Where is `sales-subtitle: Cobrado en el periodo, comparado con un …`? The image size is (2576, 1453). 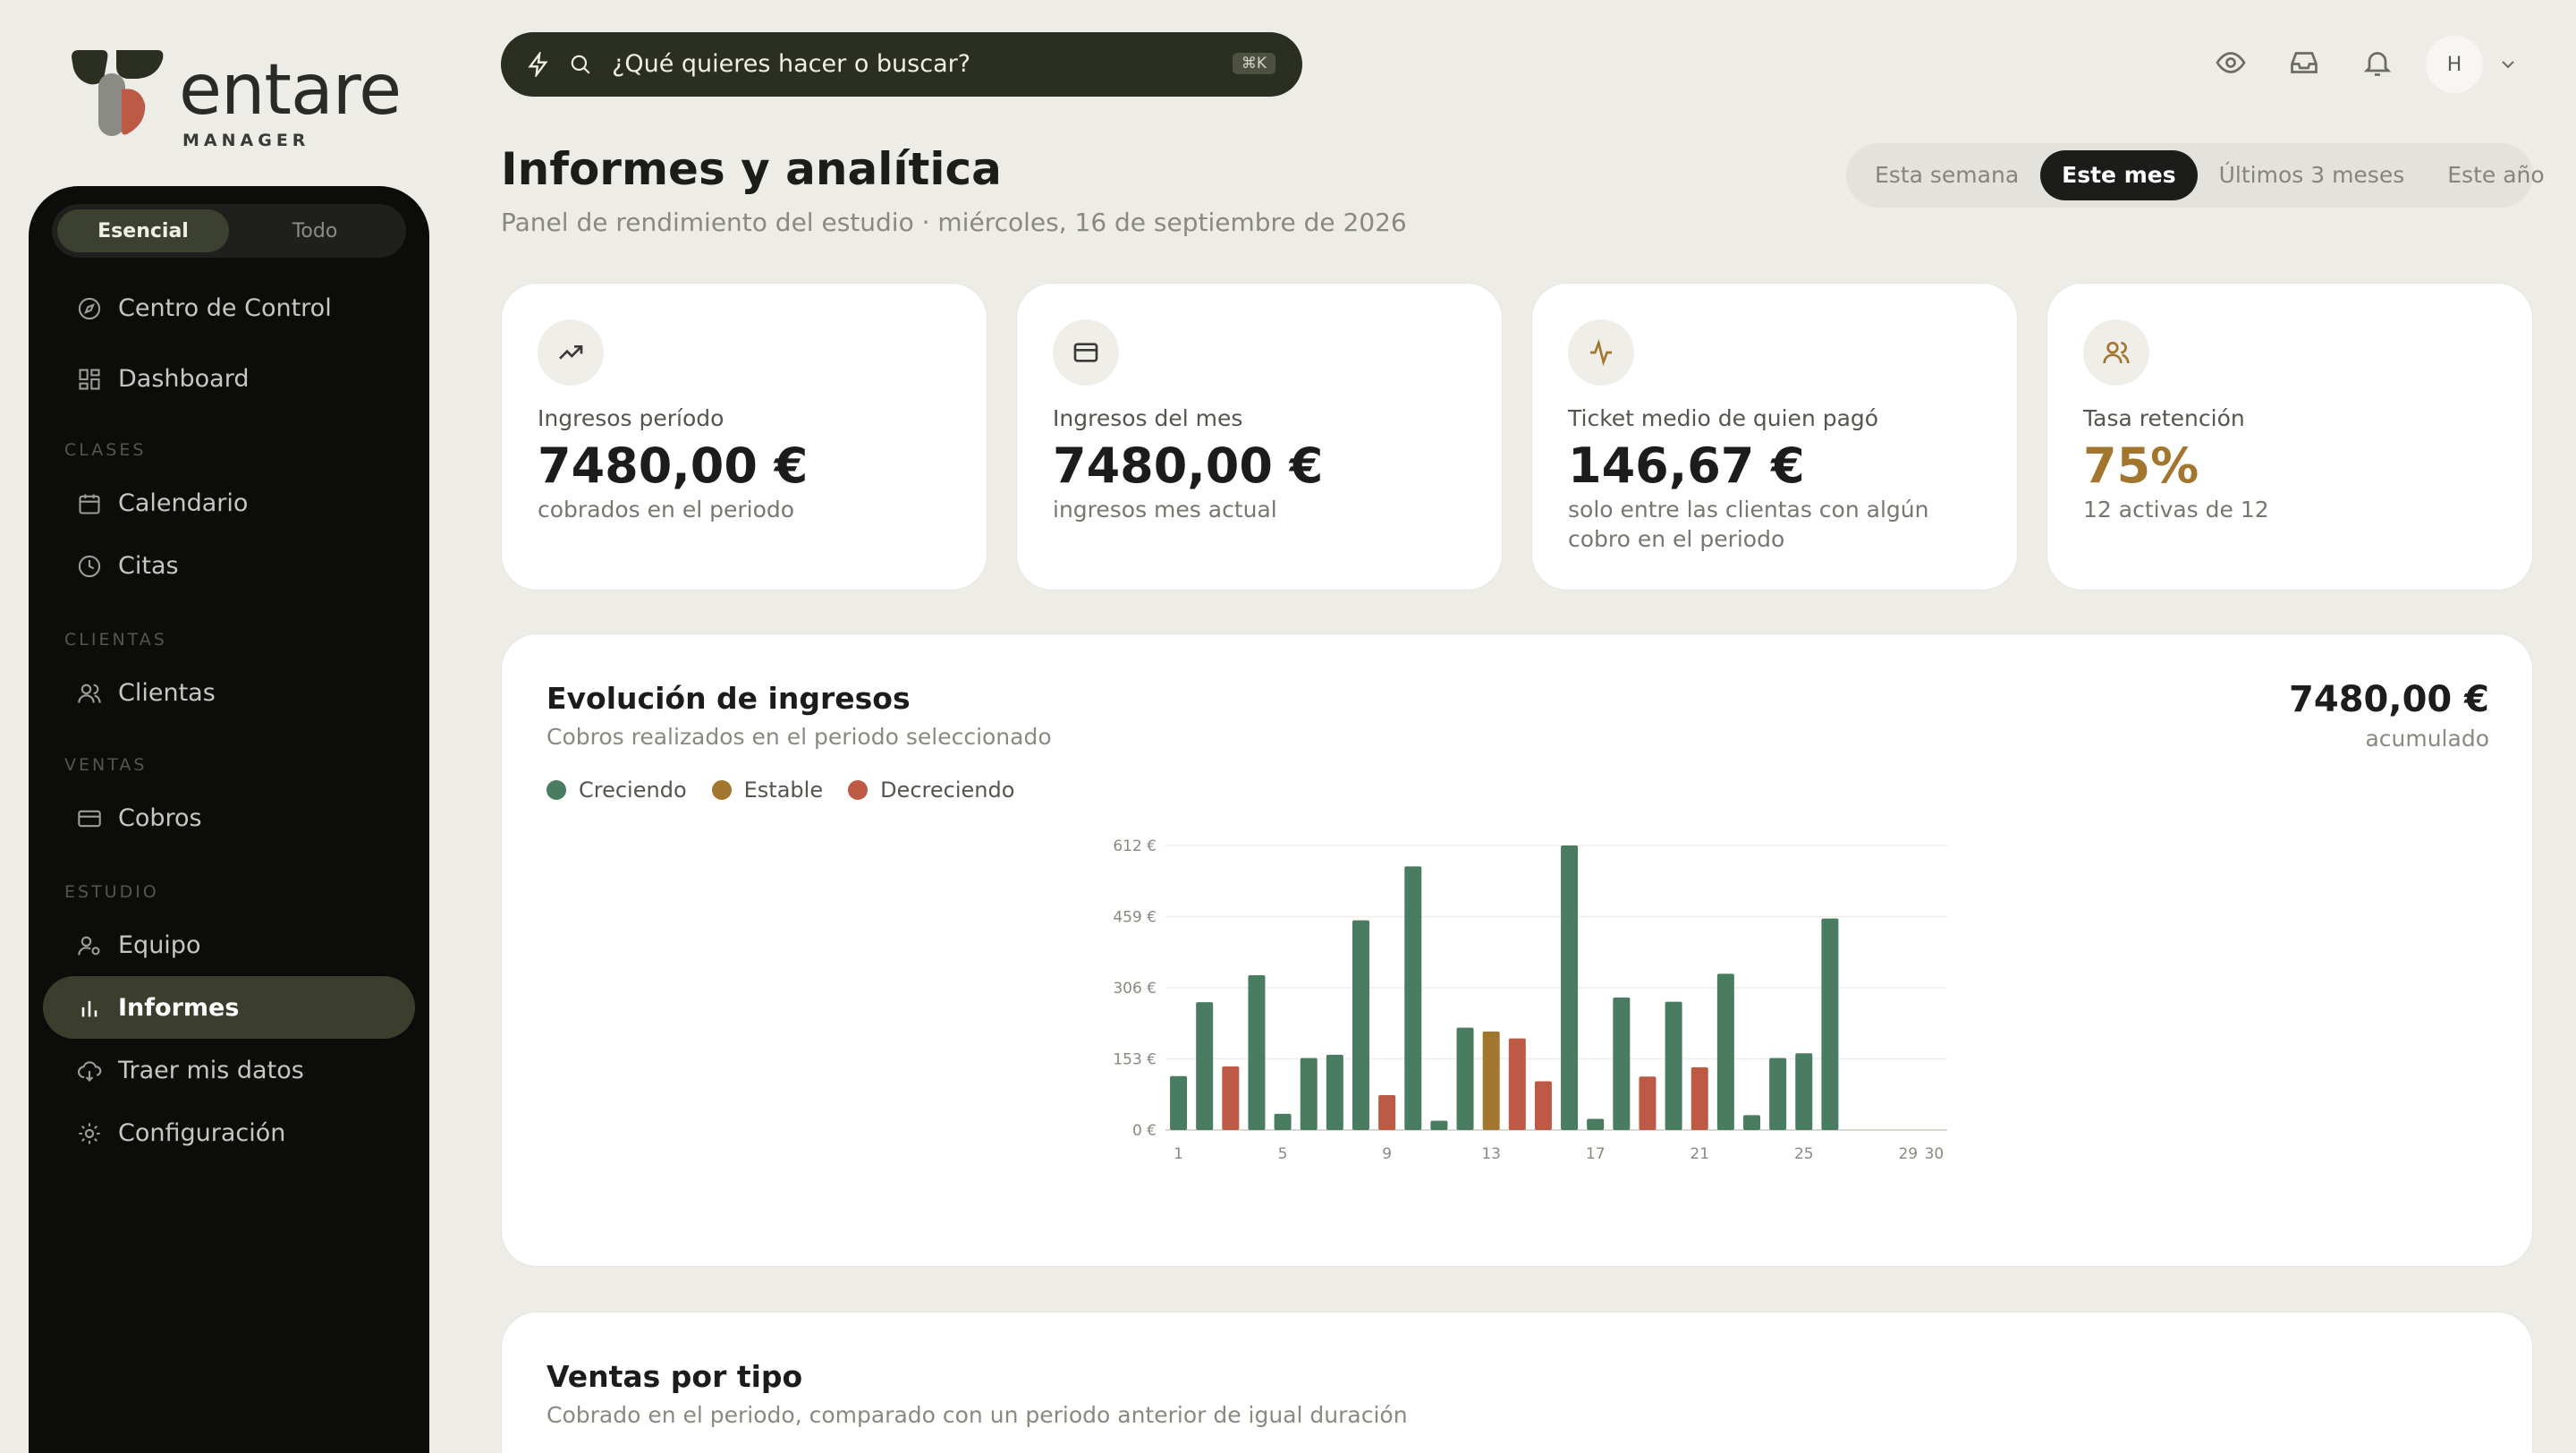
sales-subtitle: Cobrado en el periodo, comparado con un … is located at coordinates (977, 1415).